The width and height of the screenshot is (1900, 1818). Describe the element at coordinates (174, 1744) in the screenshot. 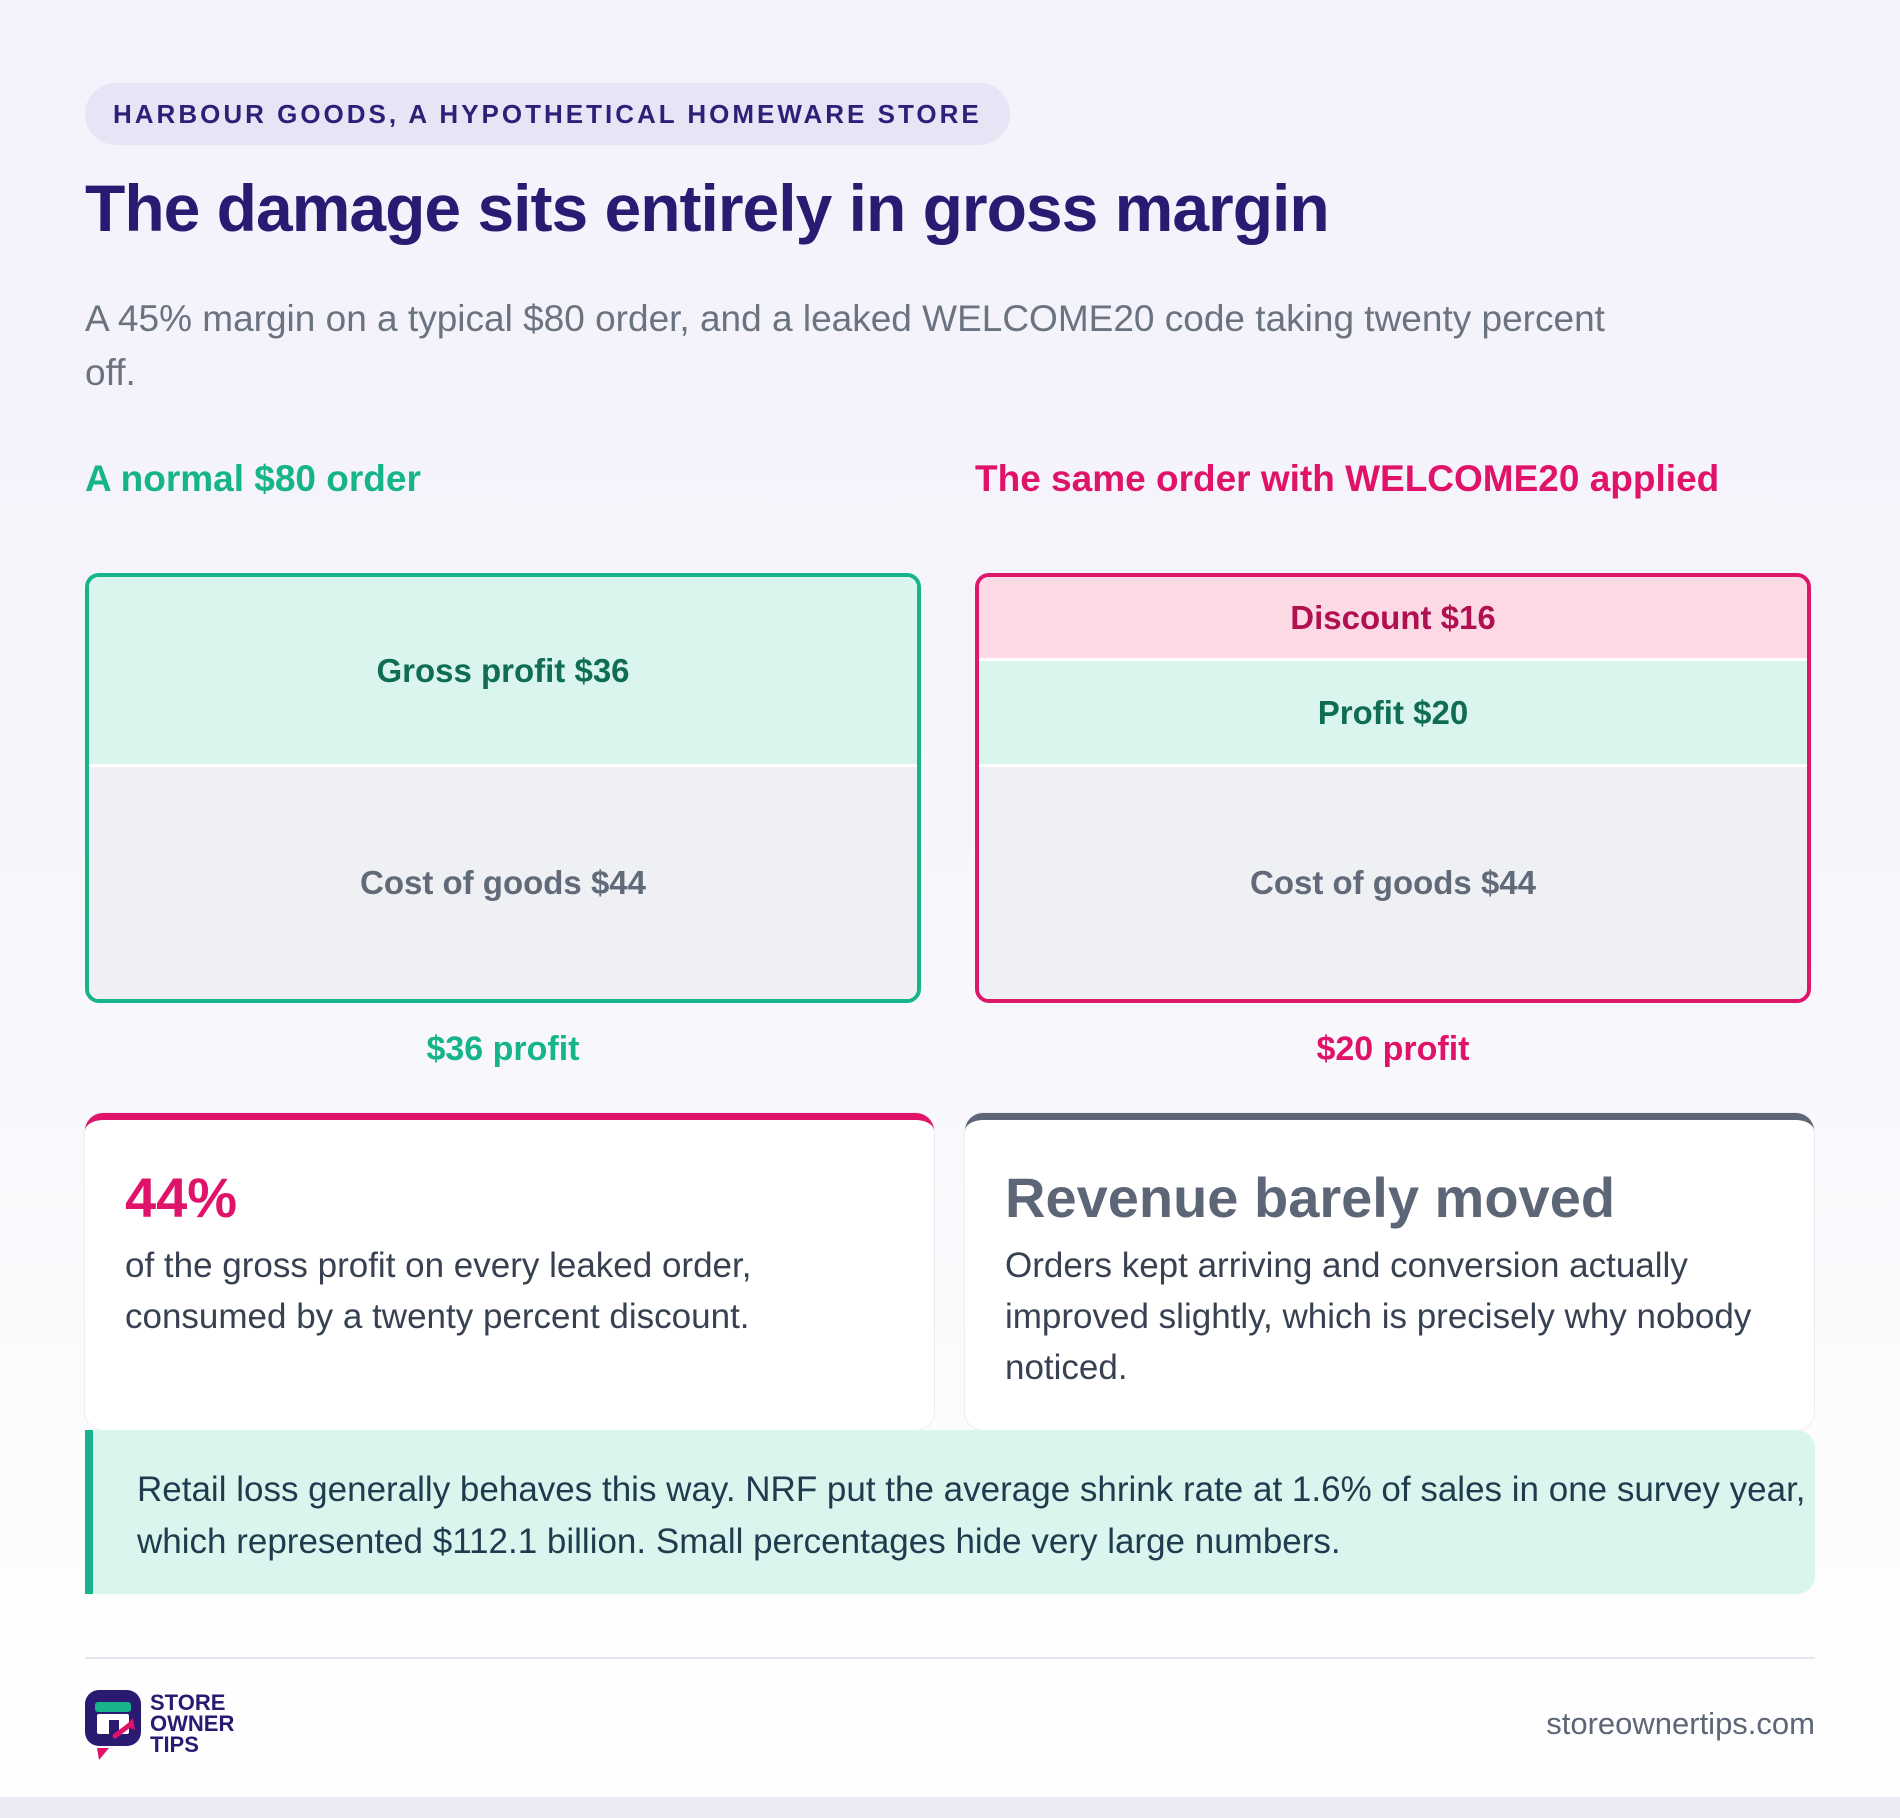

I see `logo-line: TIPS` at that location.